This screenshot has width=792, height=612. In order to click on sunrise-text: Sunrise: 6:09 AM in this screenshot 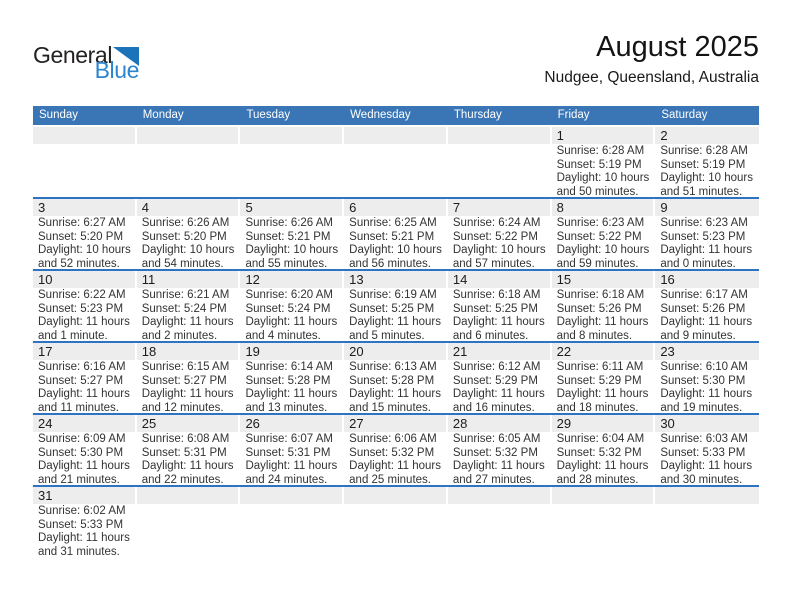, I will do `click(82, 439)`.